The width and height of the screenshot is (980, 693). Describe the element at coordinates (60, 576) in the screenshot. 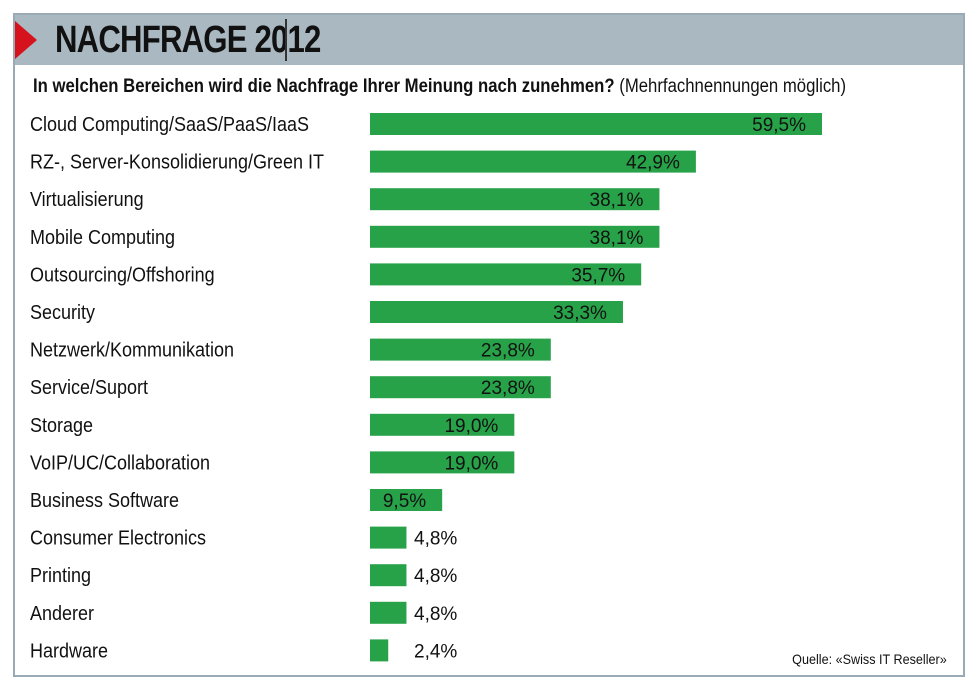

I see `category-label: Printing` at that location.